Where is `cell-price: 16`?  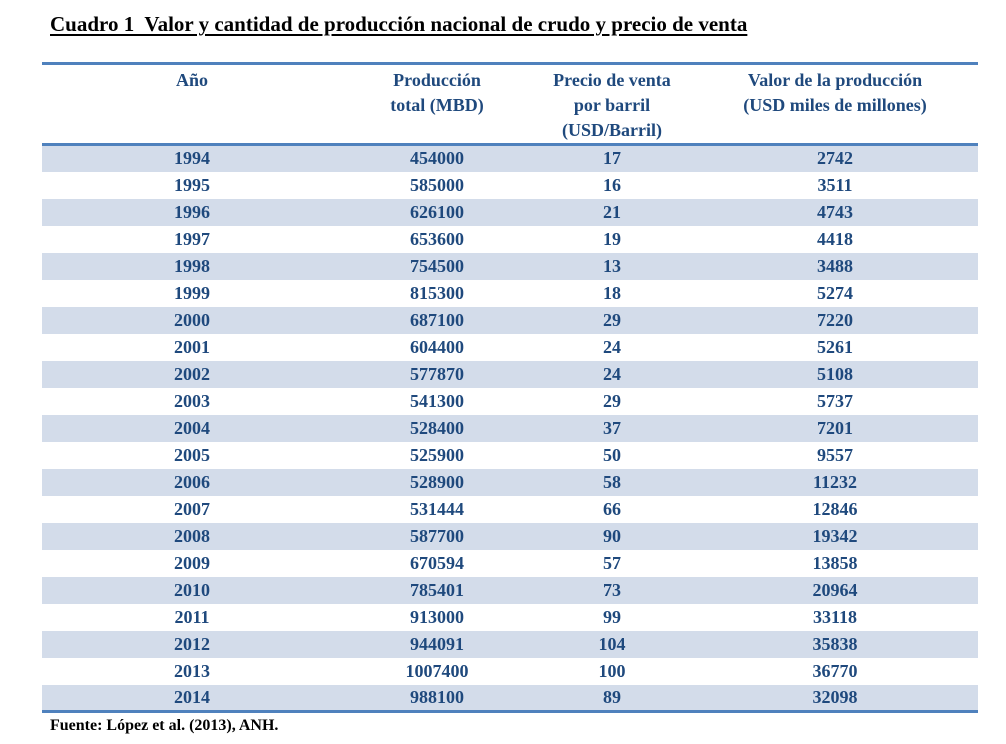 cell-price: 16 is located at coordinates (612, 184).